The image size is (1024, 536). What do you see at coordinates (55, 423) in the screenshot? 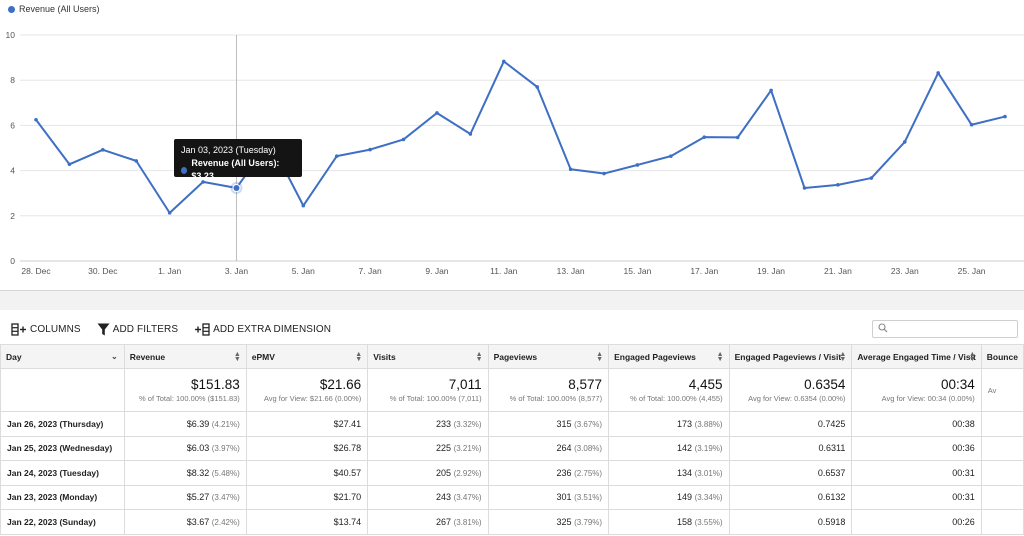
I see `cell-value: Jan 26, 2023 (Thursday)` at bounding box center [55, 423].